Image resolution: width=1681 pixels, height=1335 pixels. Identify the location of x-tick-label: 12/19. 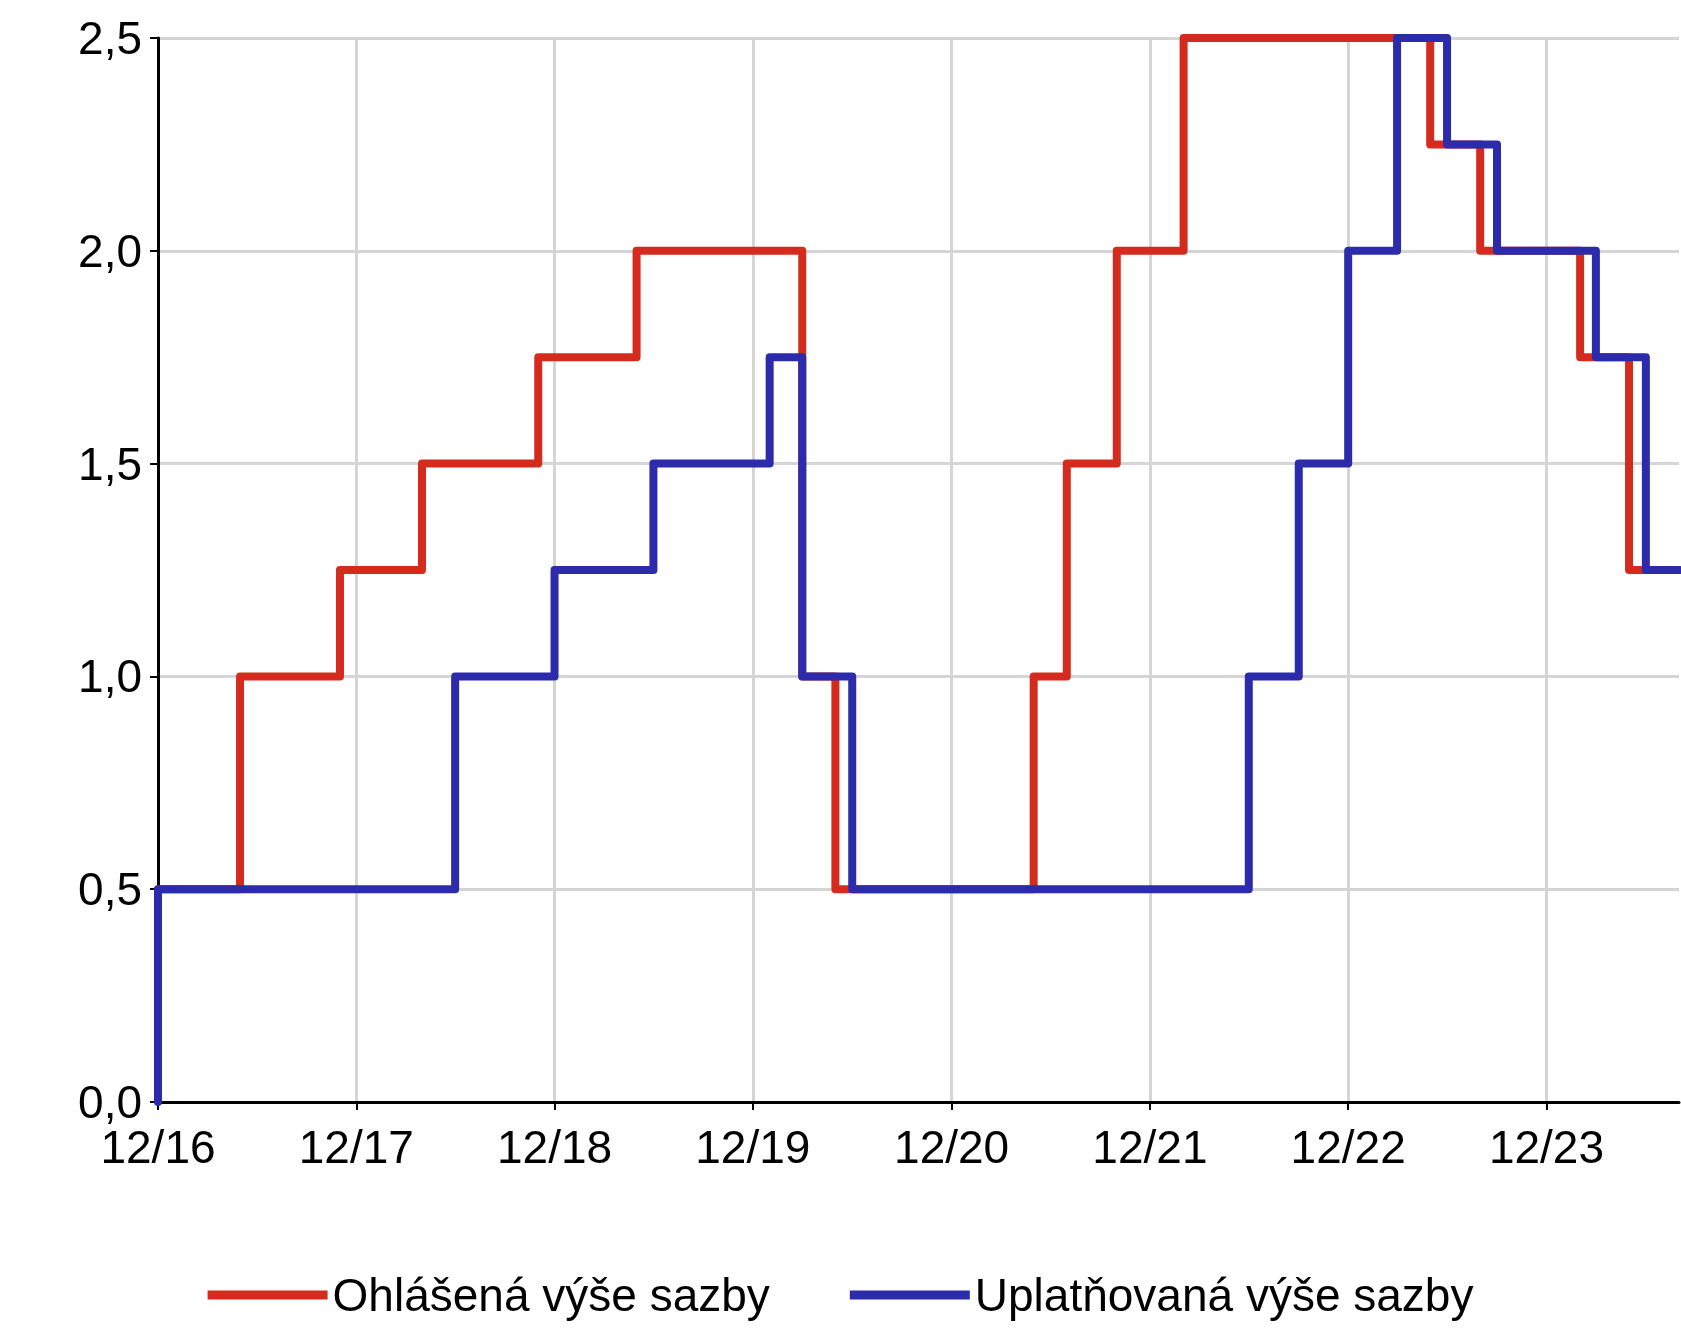
(753, 1147).